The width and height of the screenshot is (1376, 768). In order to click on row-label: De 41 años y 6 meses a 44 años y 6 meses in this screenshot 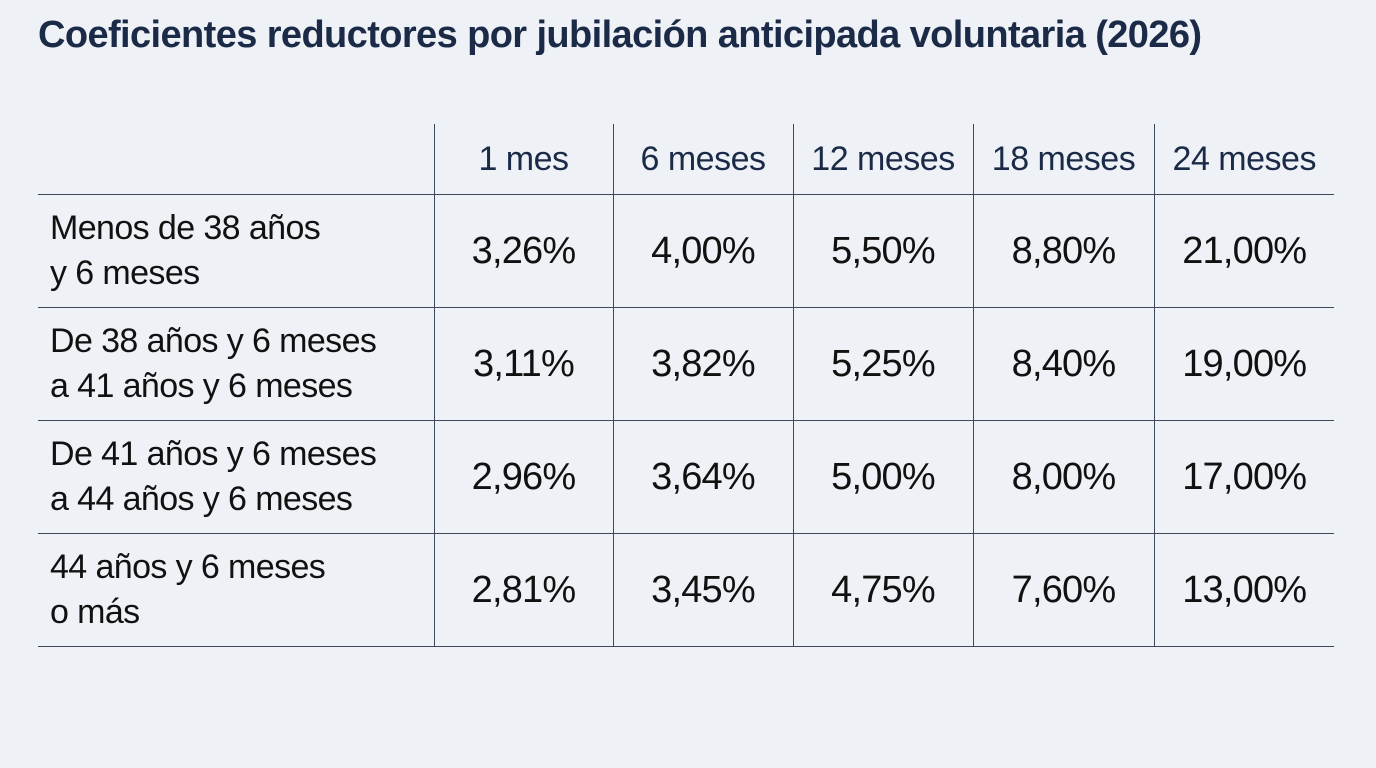, I will do `click(236, 477)`.